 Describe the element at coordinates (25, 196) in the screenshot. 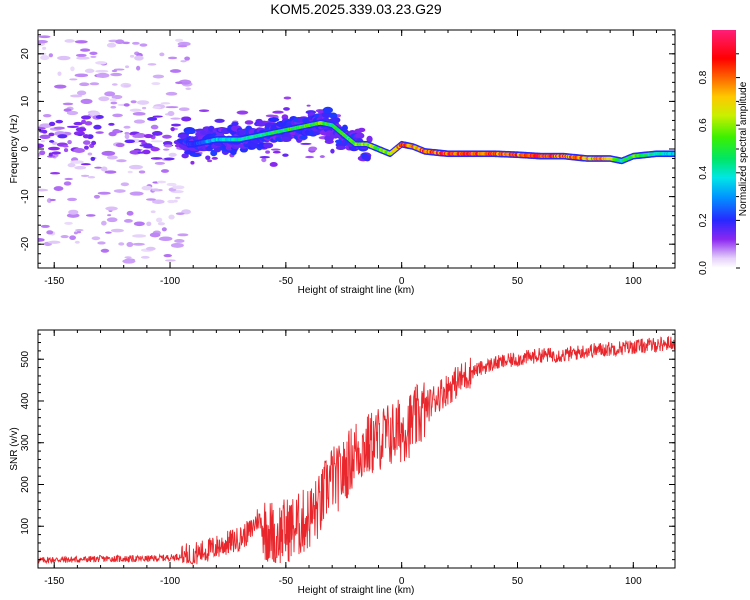

I see `spectrogram-ytick-label: -10` at that location.